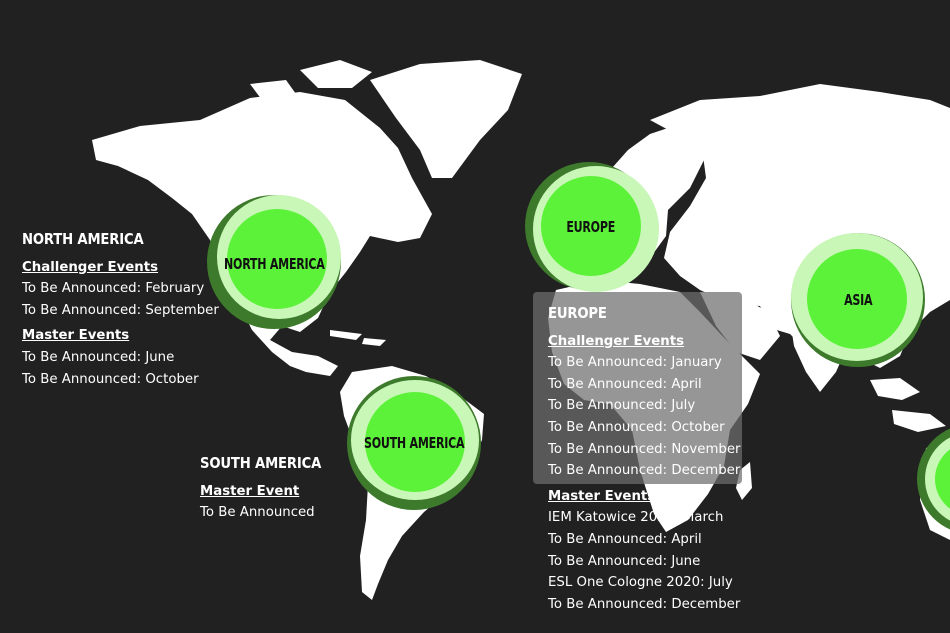  What do you see at coordinates (446, 119) in the screenshot?
I see `greenland-landmass` at bounding box center [446, 119].